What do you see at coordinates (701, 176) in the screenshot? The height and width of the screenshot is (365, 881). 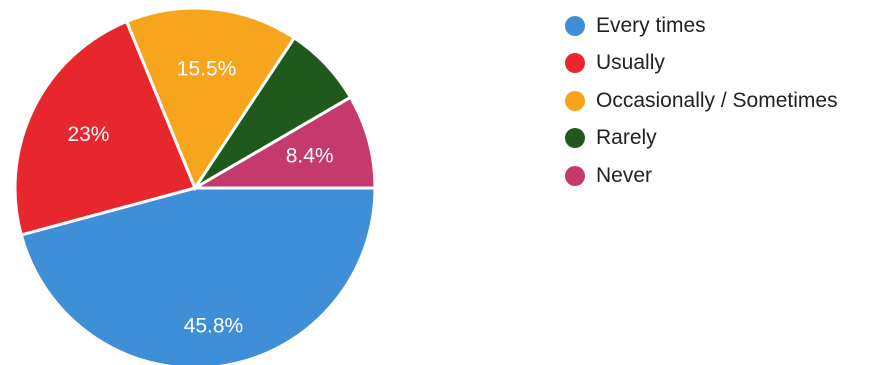 I see `legend-item-never: Never` at bounding box center [701, 176].